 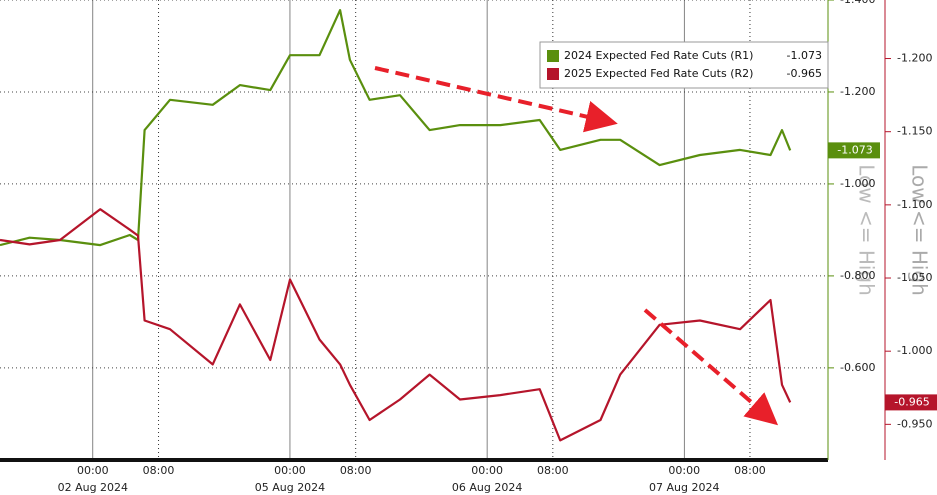 What do you see at coordinates (857, 367) in the screenshot?
I see `y-tick-label: -0.600` at bounding box center [857, 367].